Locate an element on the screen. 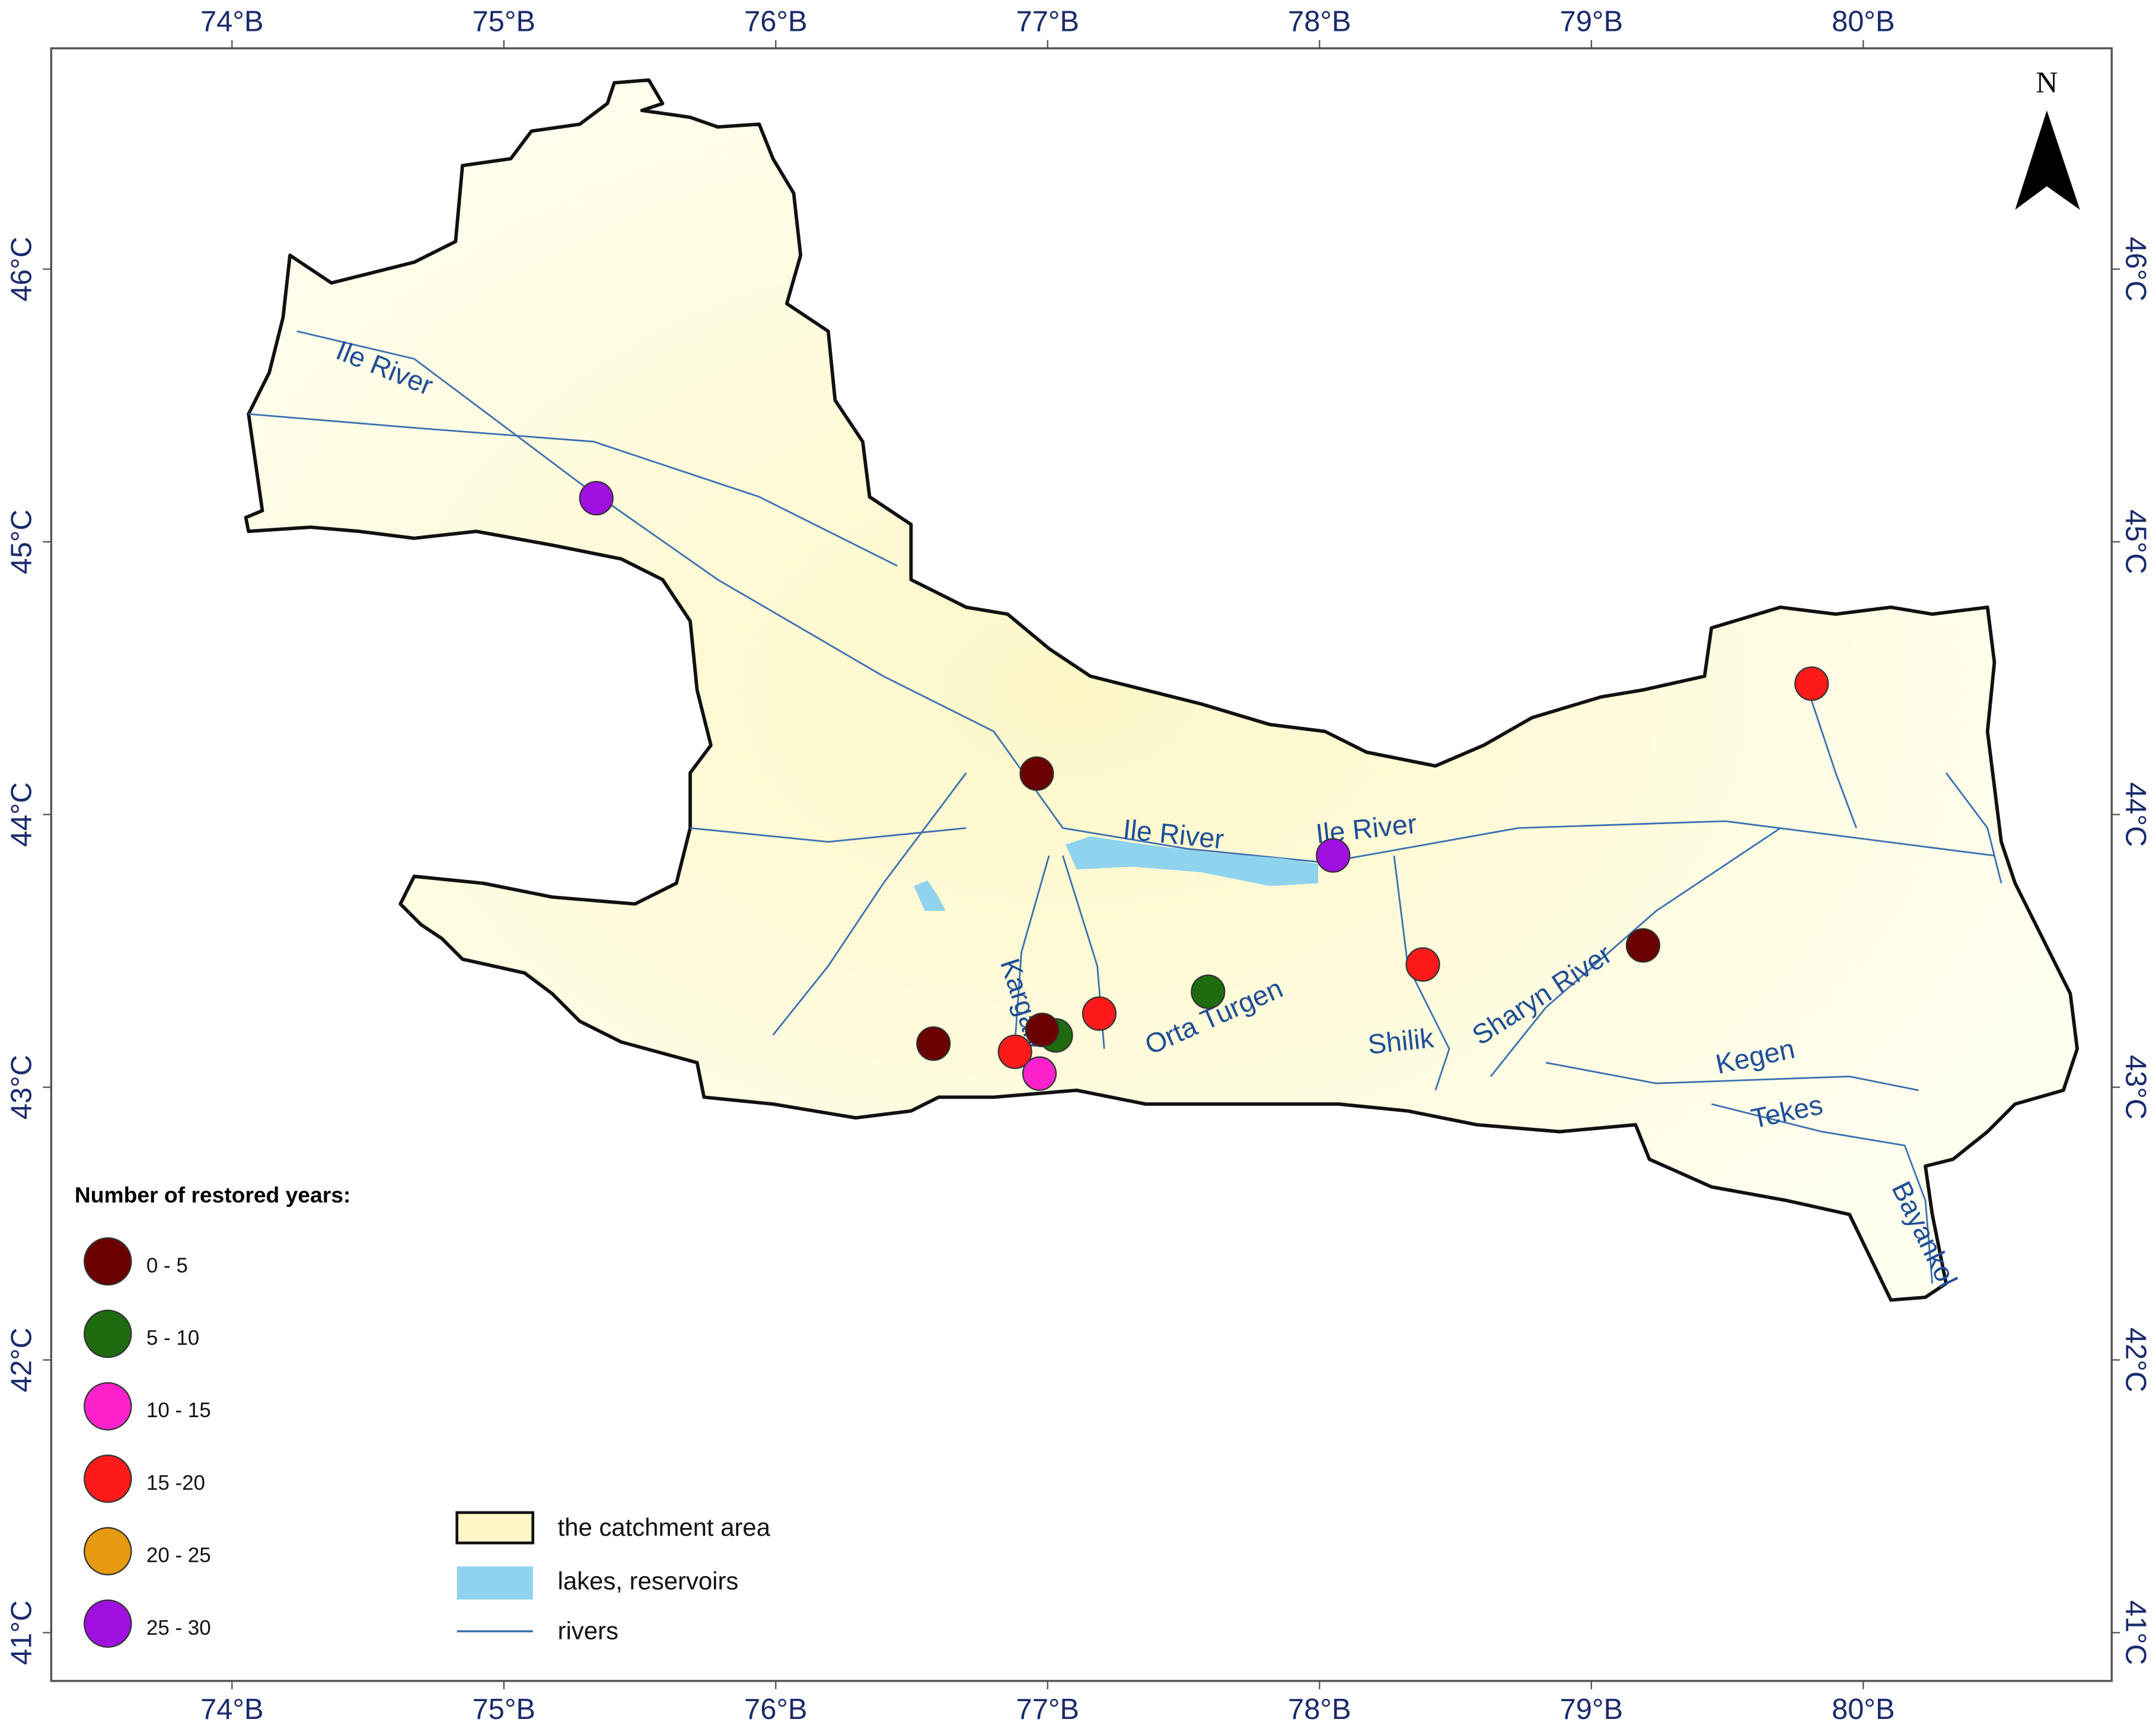 The image size is (2156, 1732). catchment-swatch is located at coordinates (494, 1528).